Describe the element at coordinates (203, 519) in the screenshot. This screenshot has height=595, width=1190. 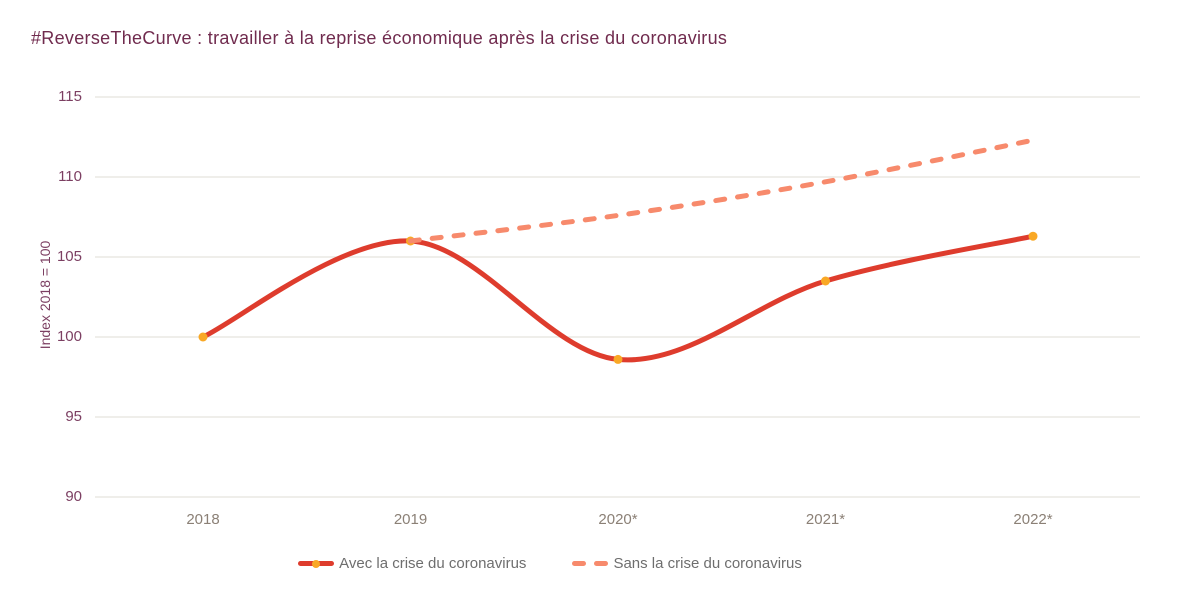
I see `x-tick-label: 2018` at that location.